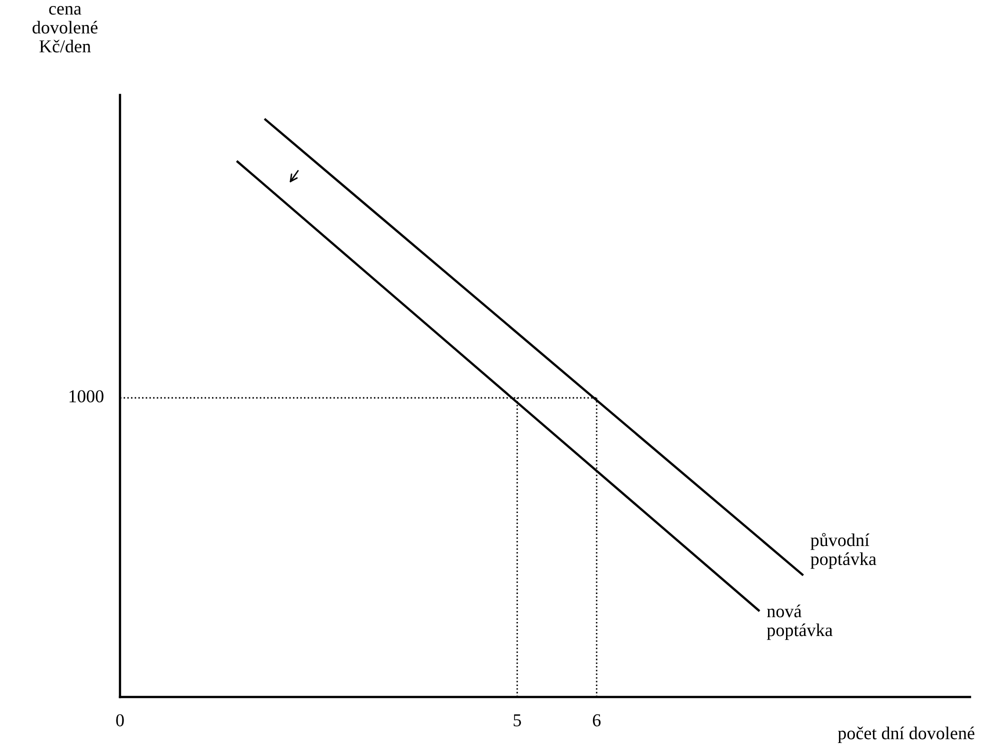  I want to click on series-label: původní poptávka, so click(843, 550).